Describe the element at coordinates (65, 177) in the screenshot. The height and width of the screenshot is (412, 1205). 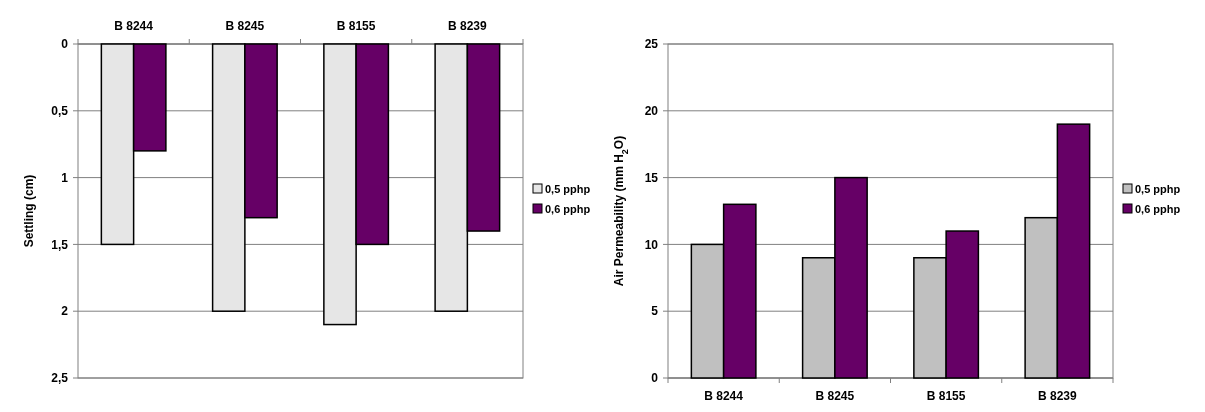
I see `y-tick-label: 1` at that location.